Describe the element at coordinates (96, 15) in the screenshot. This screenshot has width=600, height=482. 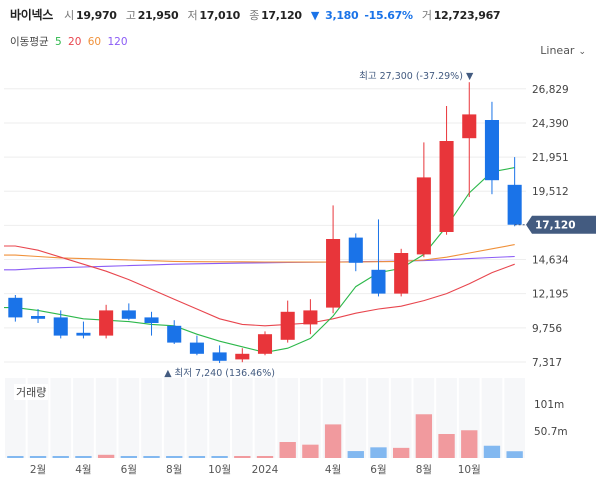
I see `open-value: 19,970` at that location.